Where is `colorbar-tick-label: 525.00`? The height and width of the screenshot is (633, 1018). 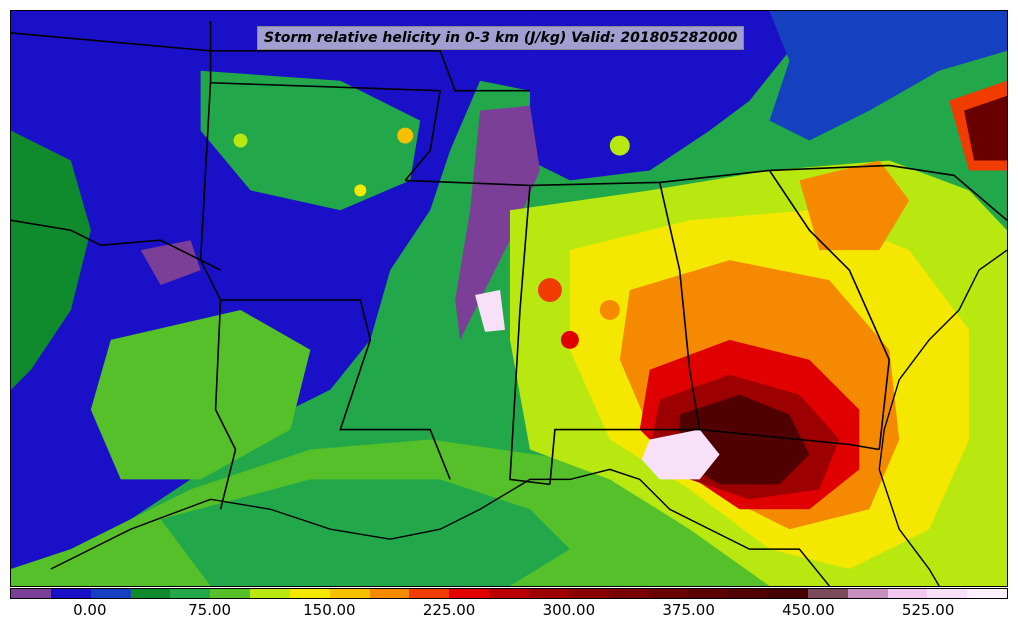
colorbar-tick-label: 525.00 is located at coordinates (928, 610).